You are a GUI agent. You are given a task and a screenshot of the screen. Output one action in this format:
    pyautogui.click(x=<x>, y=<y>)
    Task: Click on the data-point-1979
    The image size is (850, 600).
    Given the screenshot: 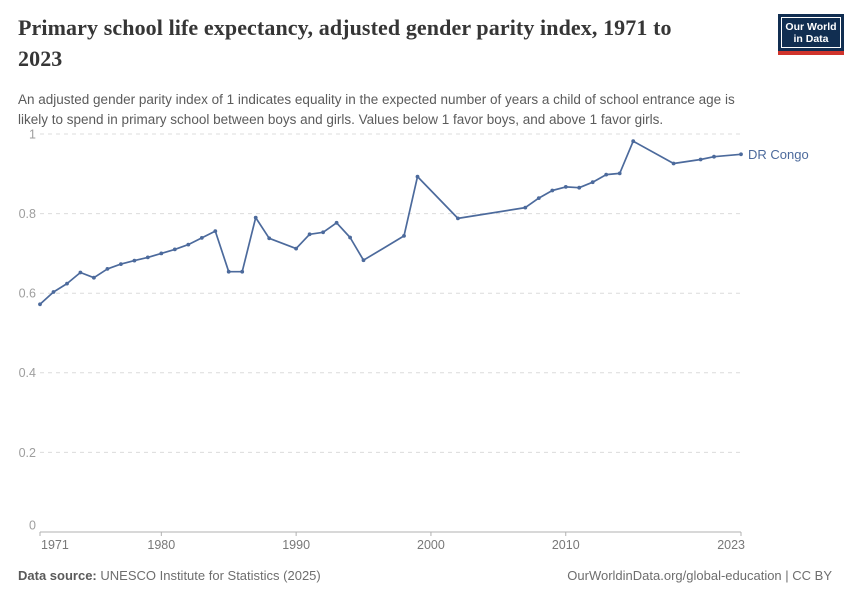 What is the action you would take?
    pyautogui.click(x=147, y=257)
    